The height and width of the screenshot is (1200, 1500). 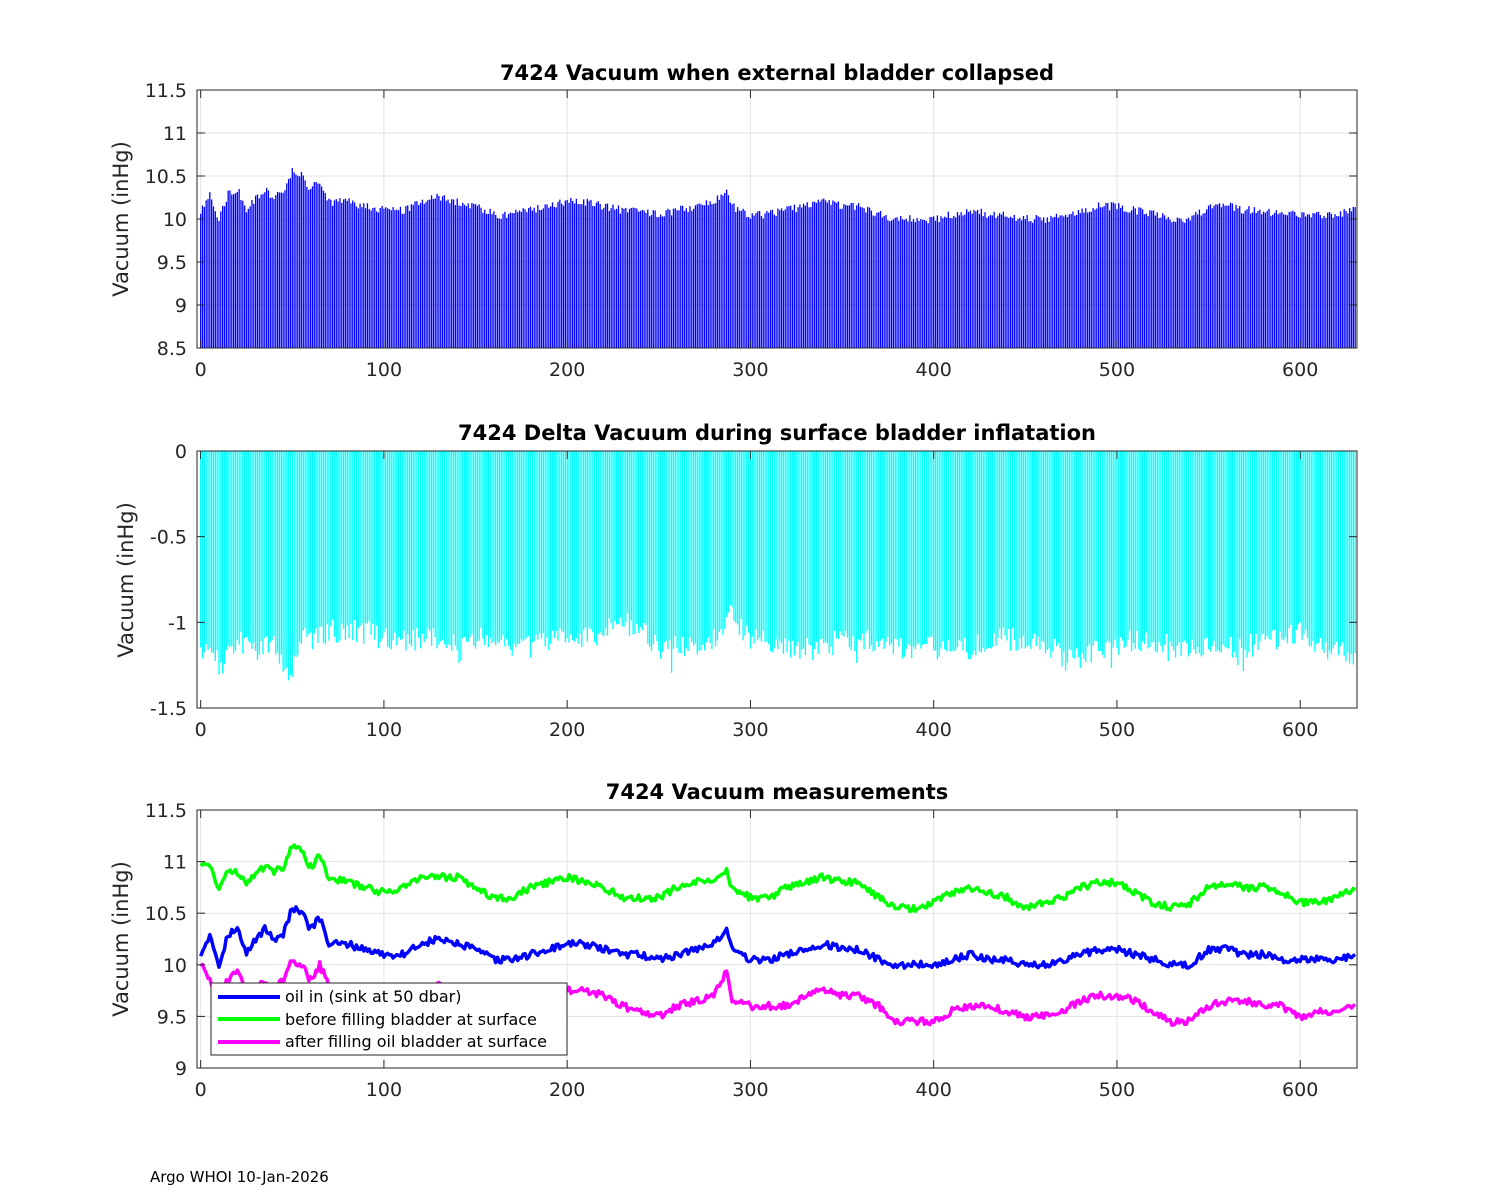 I want to click on chart-title: 7424 Vacuum measurements, so click(x=777, y=792).